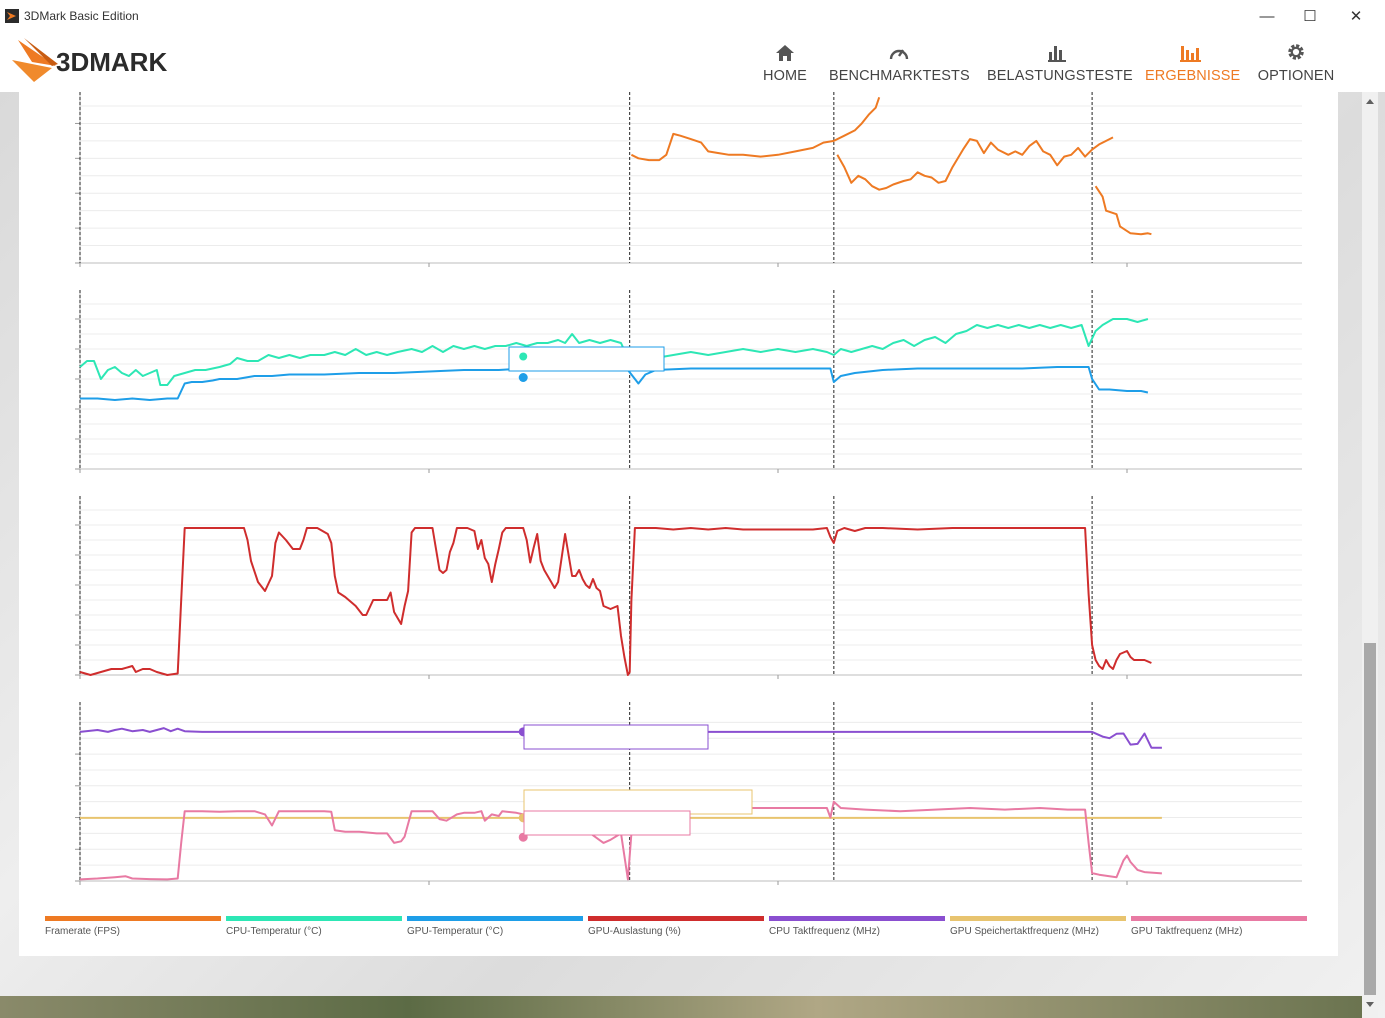 The height and width of the screenshot is (1018, 1385). Describe the element at coordinates (133, 926) in the screenshot. I see `legend-item: Framerate (FPS)` at that location.